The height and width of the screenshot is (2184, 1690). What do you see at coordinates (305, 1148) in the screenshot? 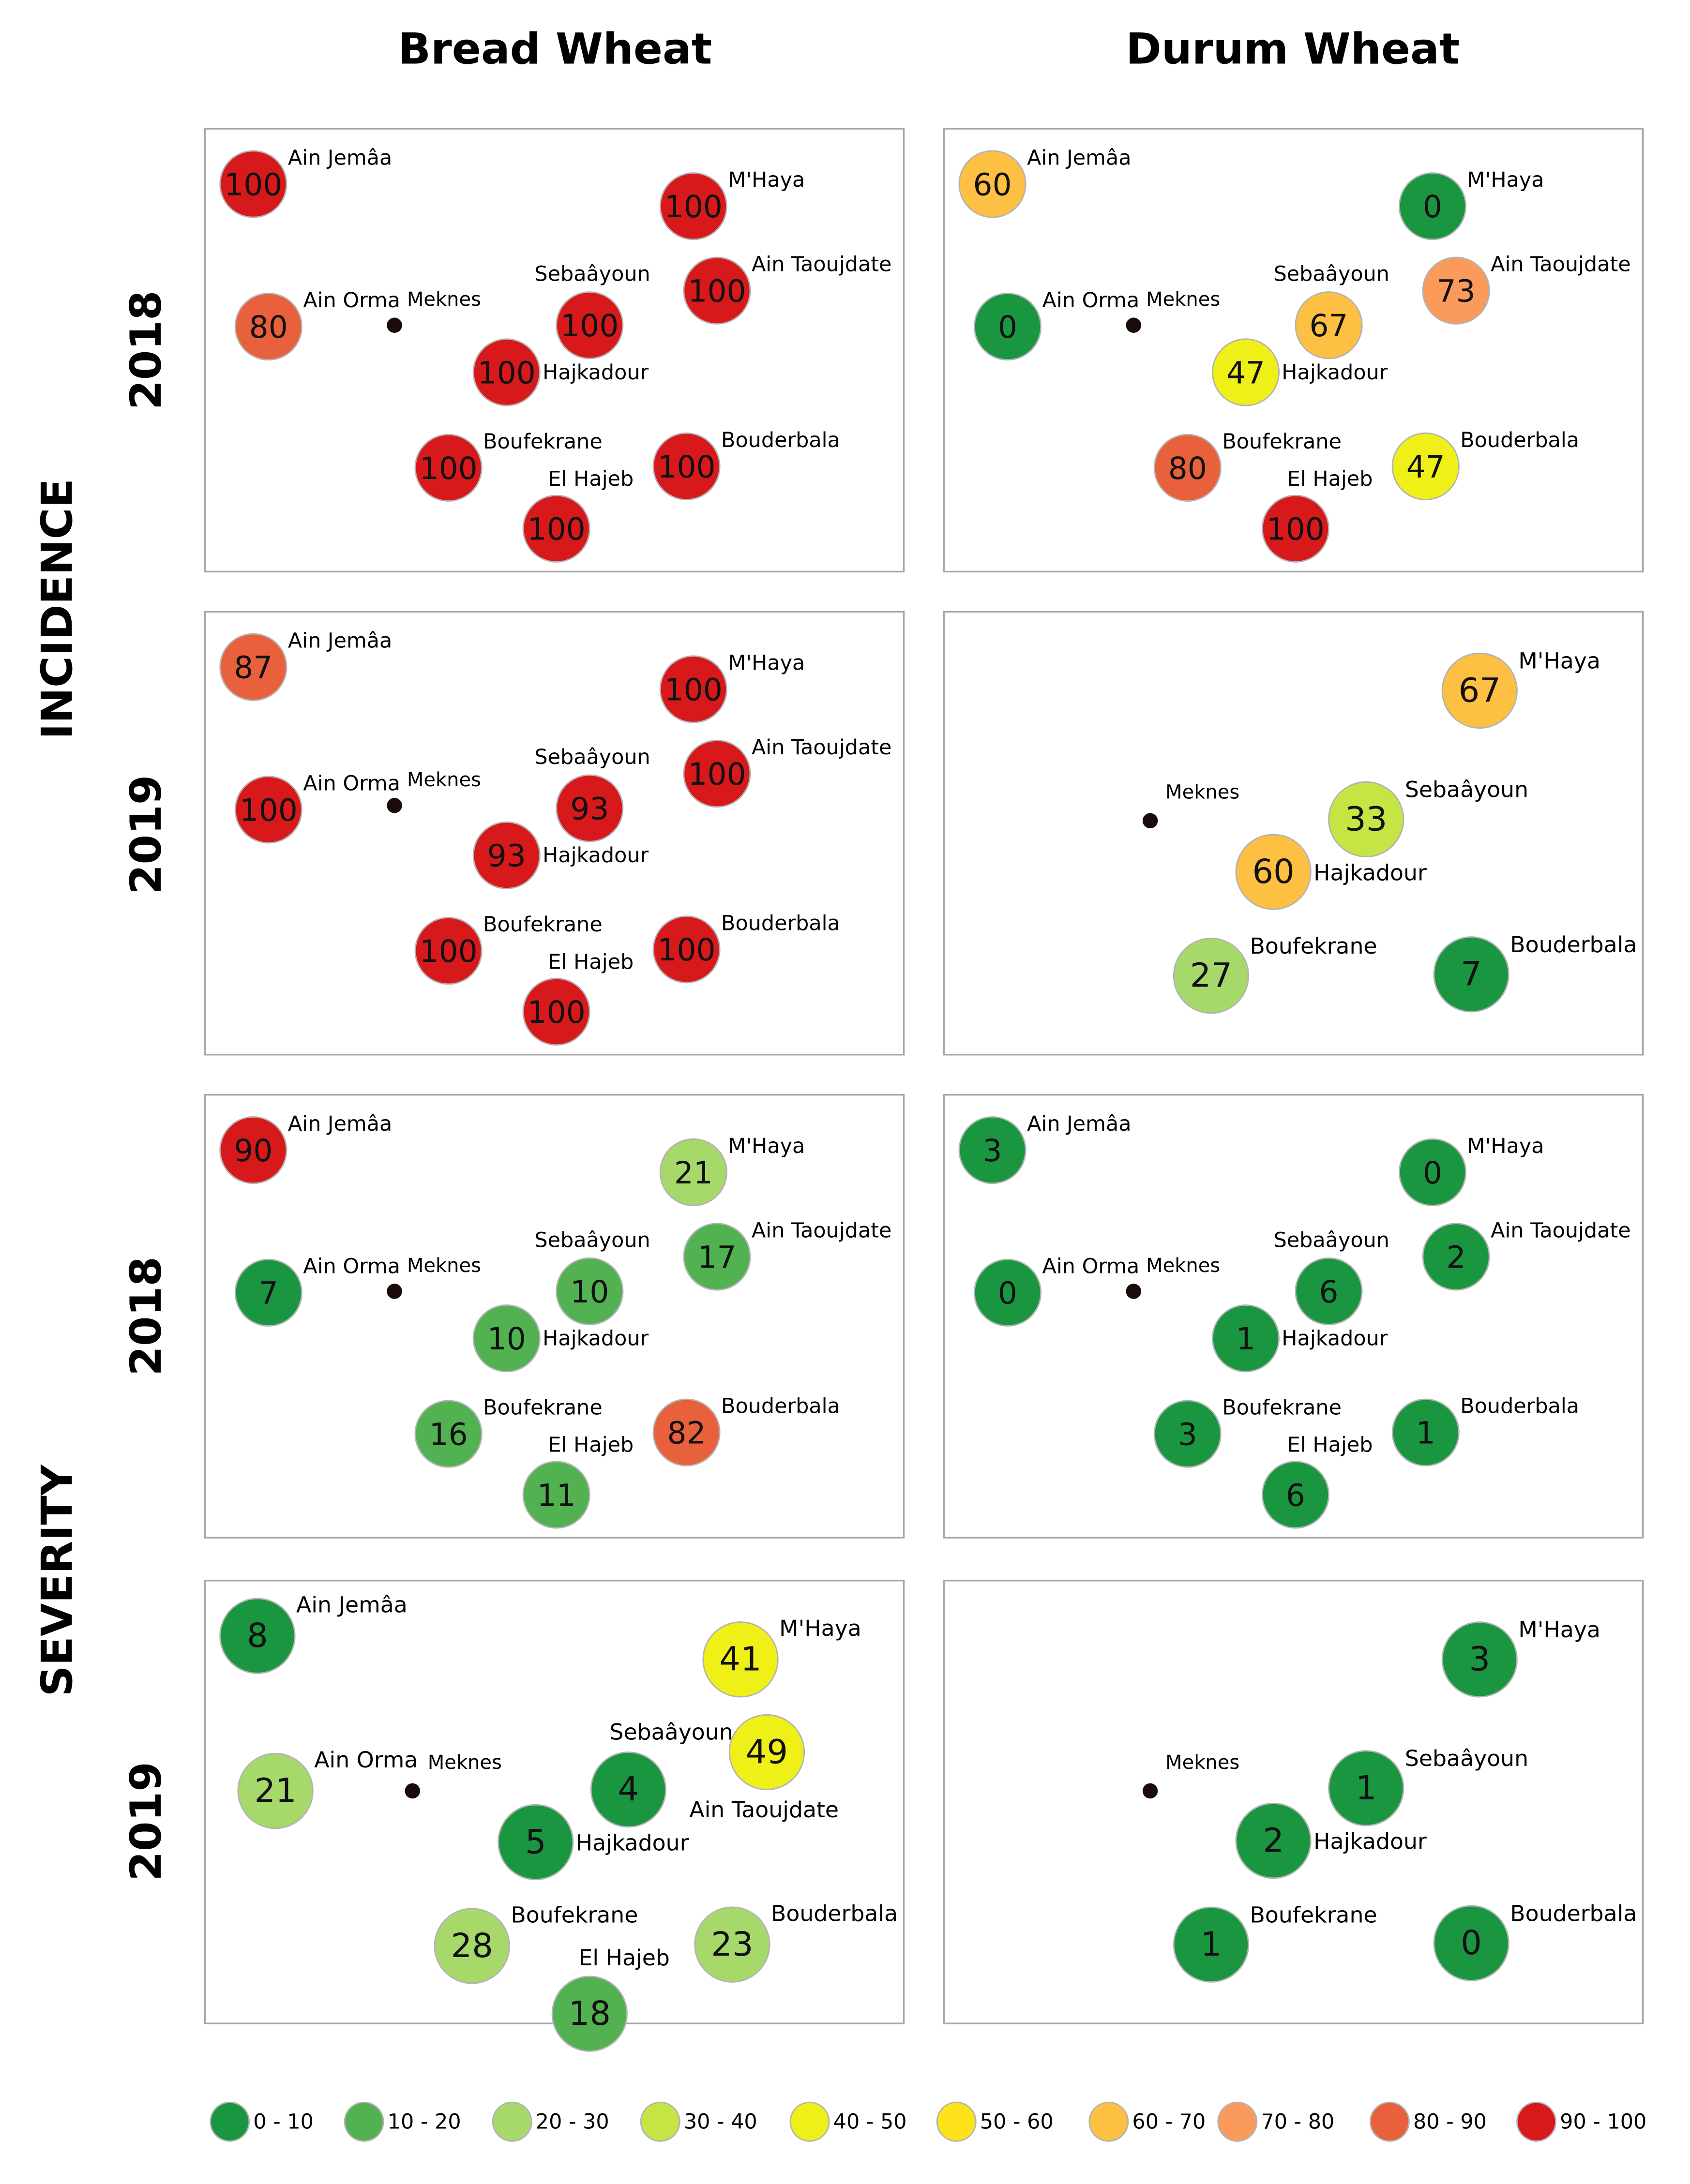
I see `site-marker-ain-jemaa: 90 Ain Jemâa` at bounding box center [305, 1148].